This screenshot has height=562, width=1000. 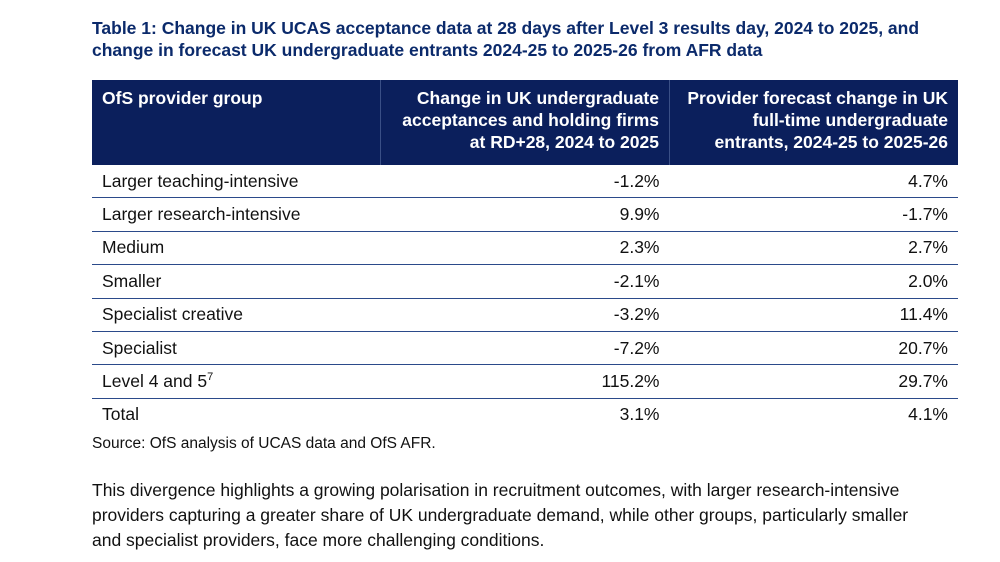 I want to click on acceptance-cell: 115.2%, so click(x=525, y=381).